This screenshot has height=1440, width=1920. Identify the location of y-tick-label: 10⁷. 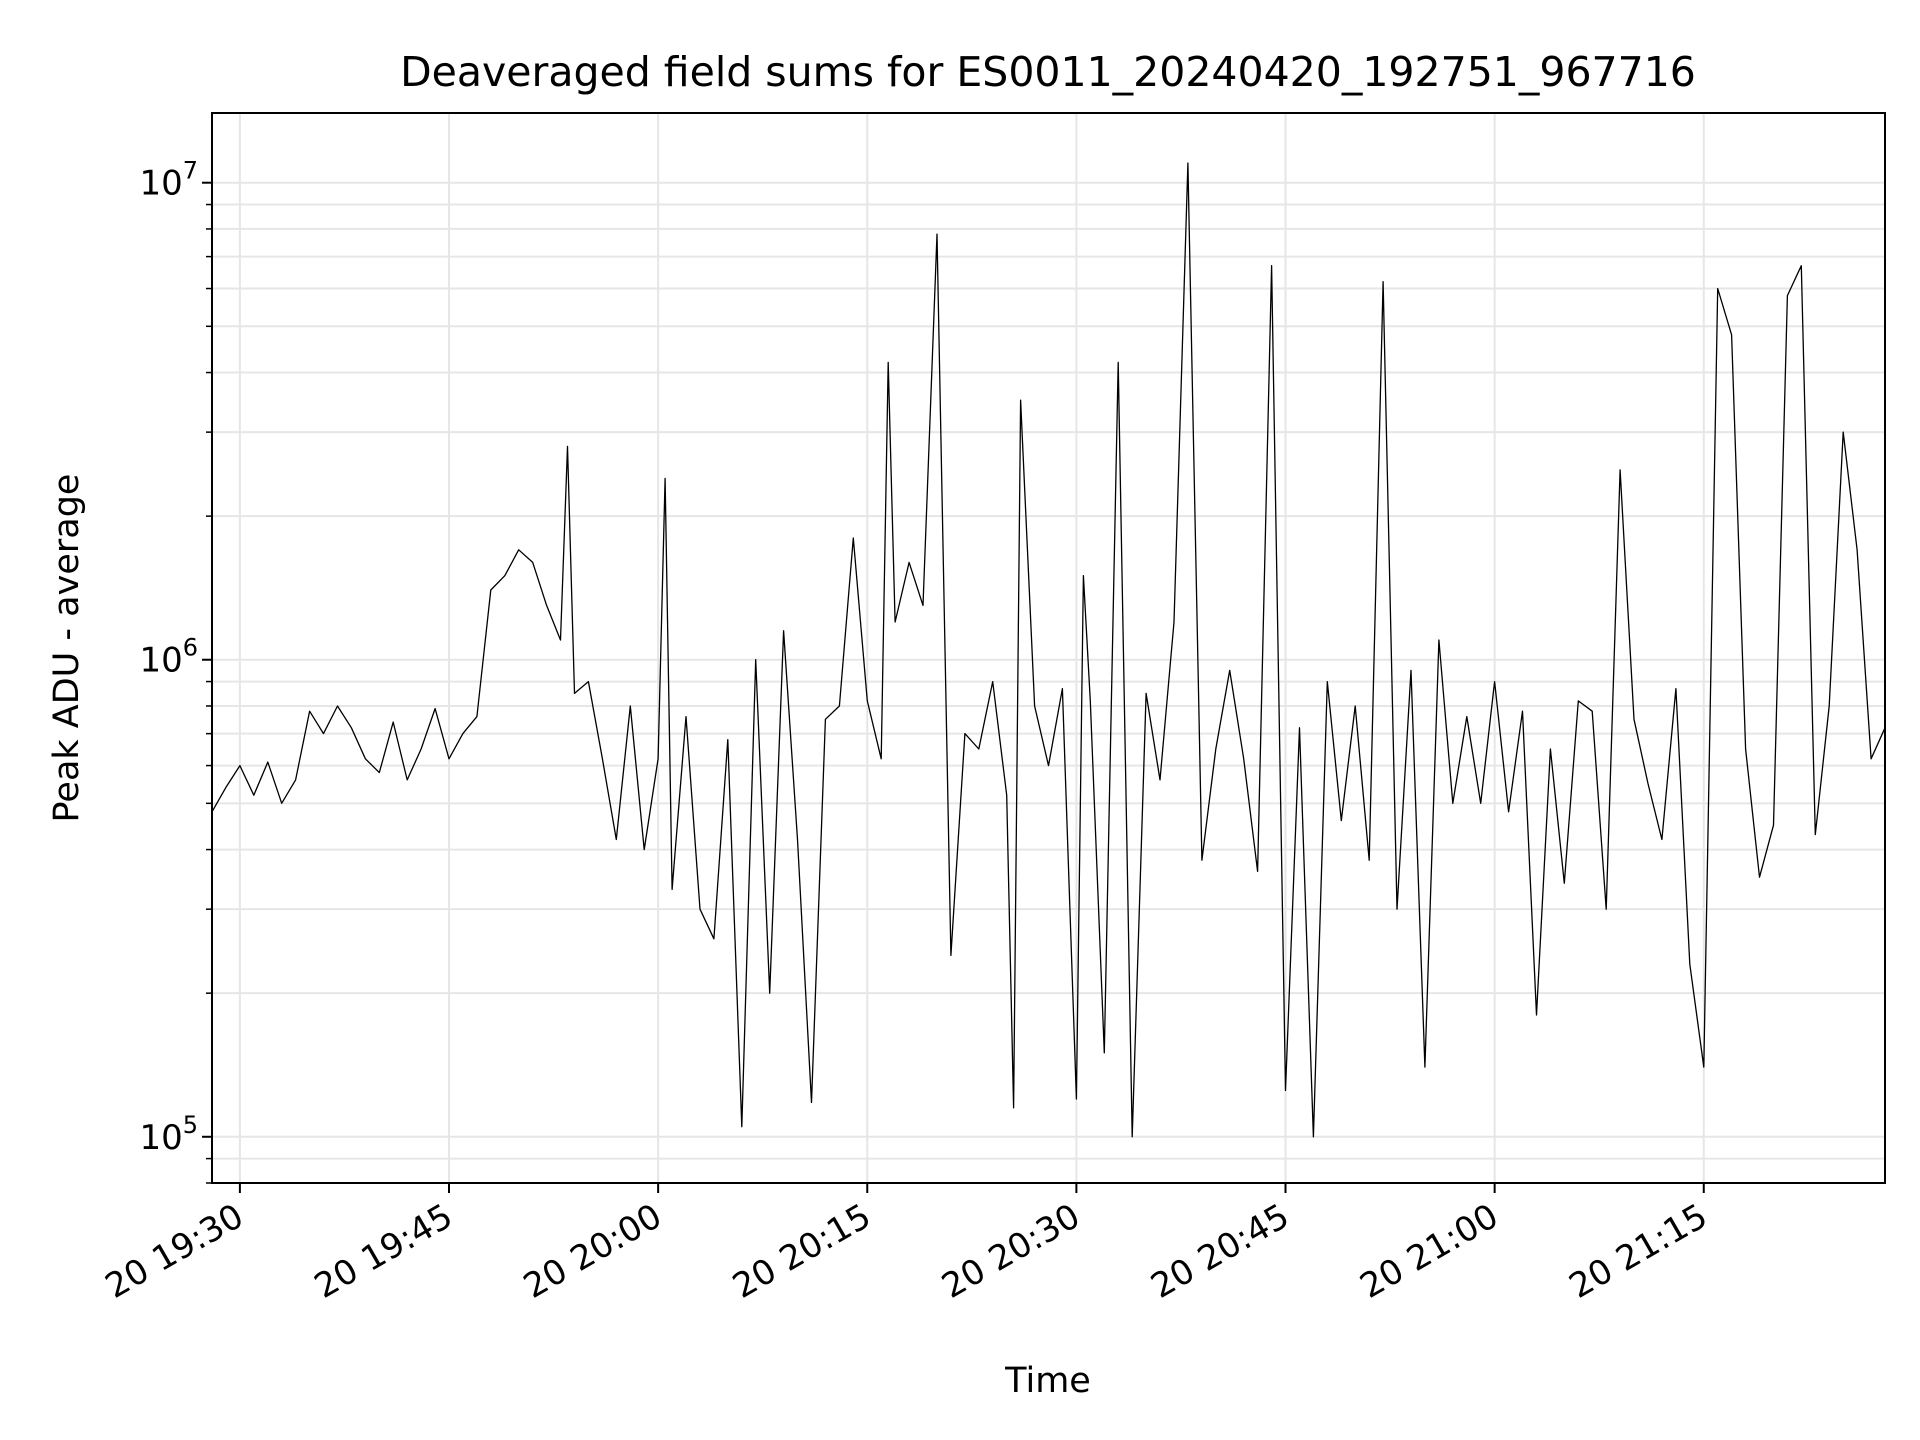
(168, 180).